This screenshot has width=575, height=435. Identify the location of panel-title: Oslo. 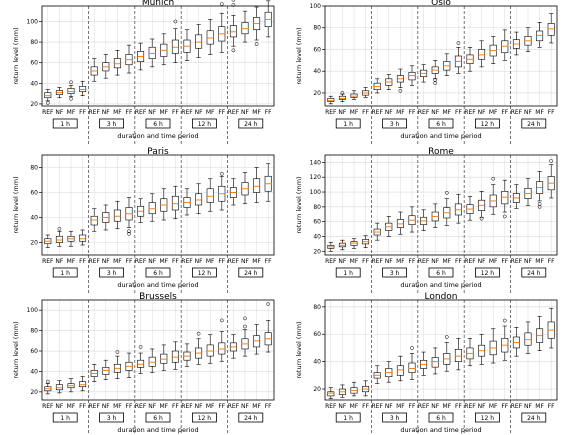
(441, 4).